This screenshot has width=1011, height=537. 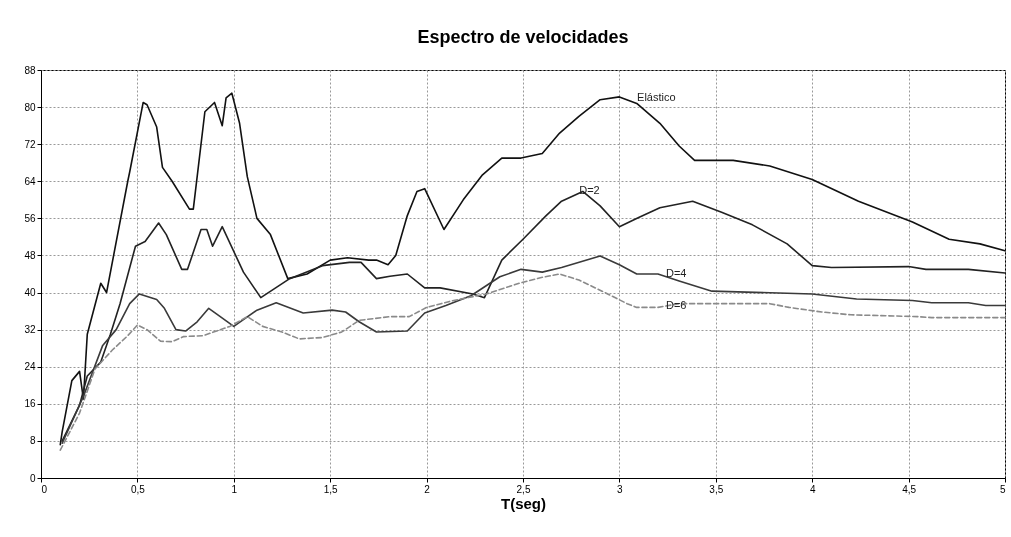 What do you see at coordinates (1002, 489) in the screenshot?
I see `x-tick-label: 5` at bounding box center [1002, 489].